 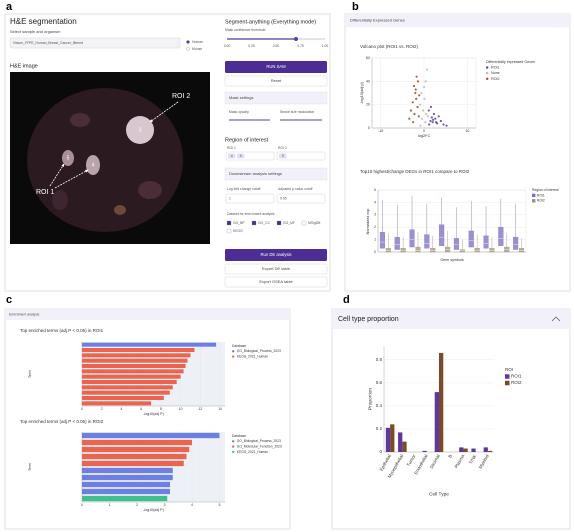 What do you see at coordinates (270, 22) in the screenshot?
I see `section-title: Segment-anything (Everything mode)` at bounding box center [270, 22].